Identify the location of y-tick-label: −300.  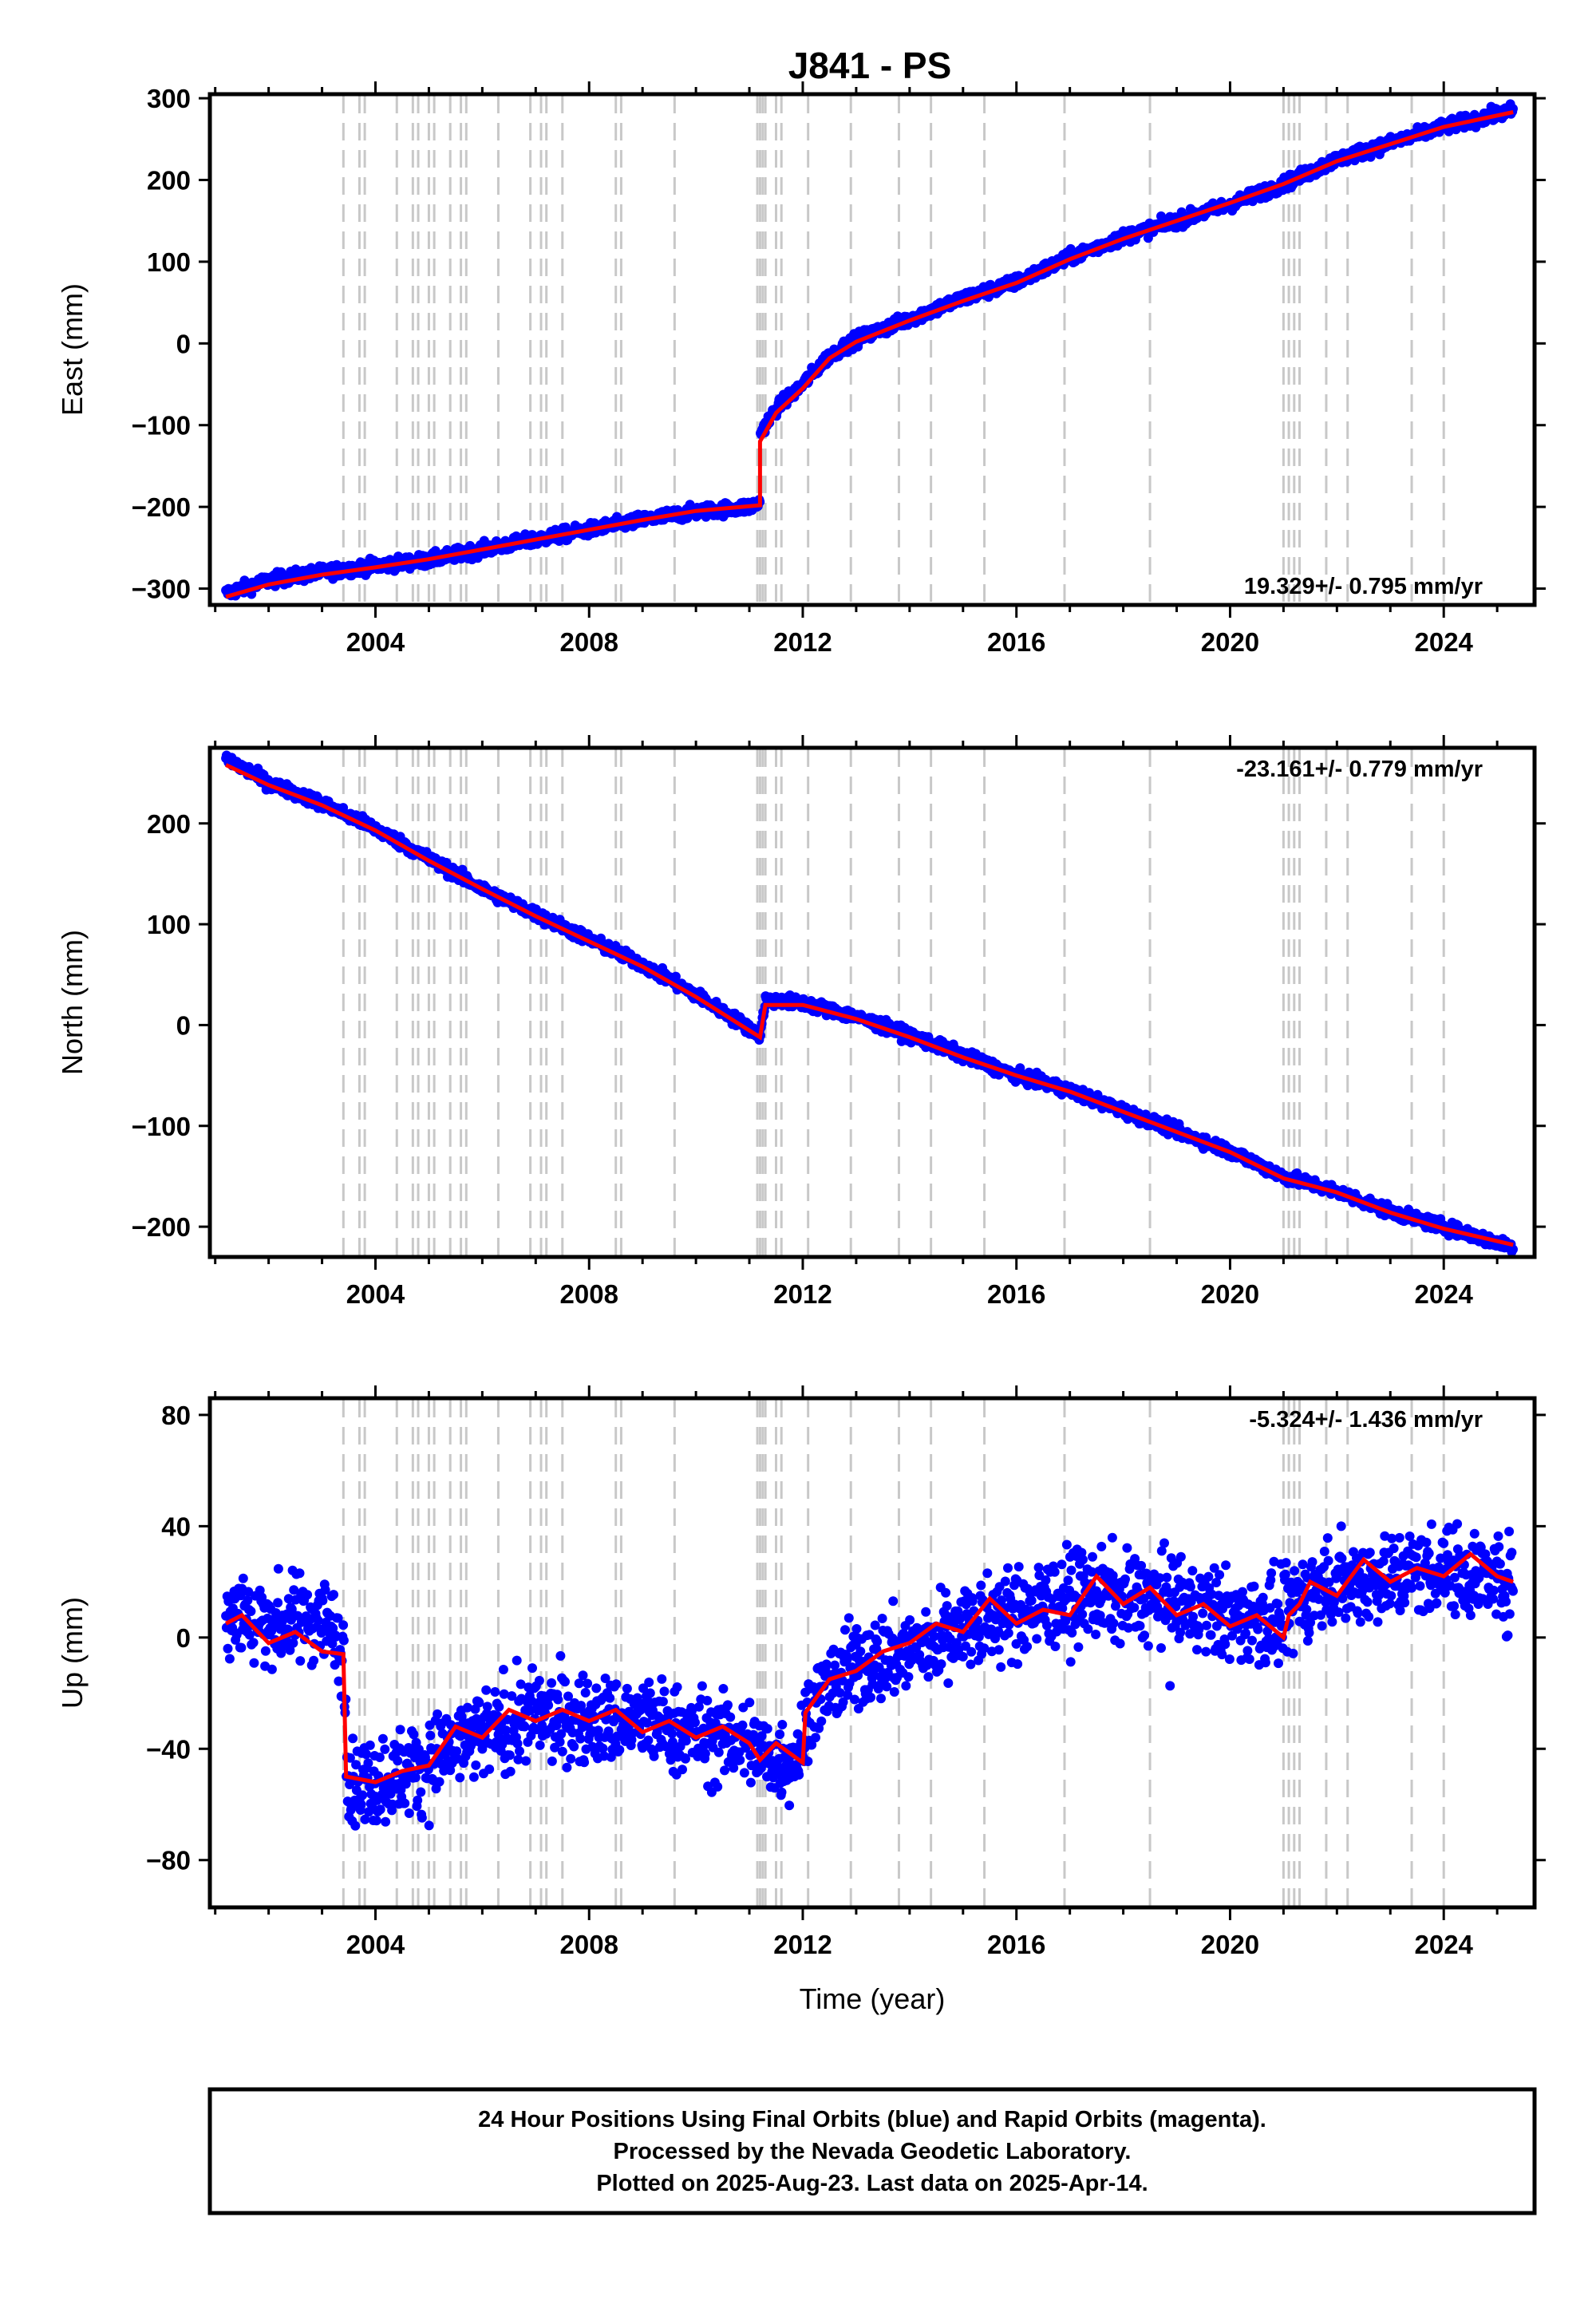
(161, 589).